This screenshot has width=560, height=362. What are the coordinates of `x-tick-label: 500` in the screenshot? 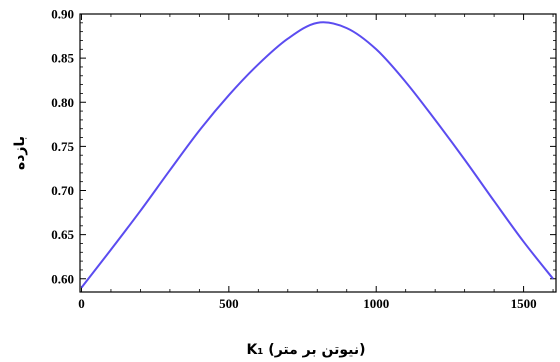 It's located at (229, 303).